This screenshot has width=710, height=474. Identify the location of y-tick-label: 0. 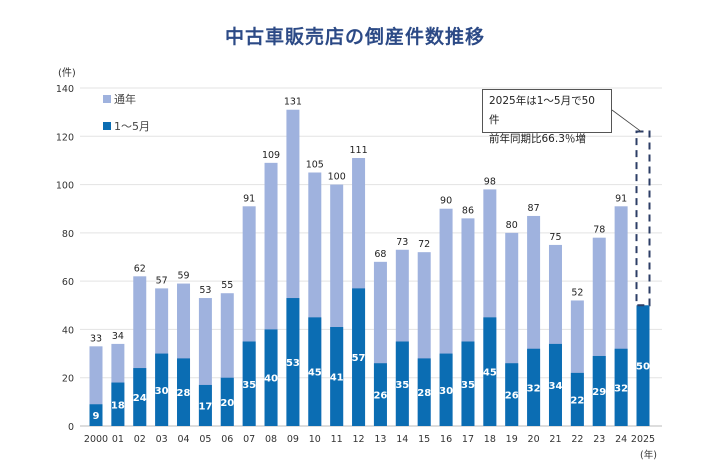
(71, 427).